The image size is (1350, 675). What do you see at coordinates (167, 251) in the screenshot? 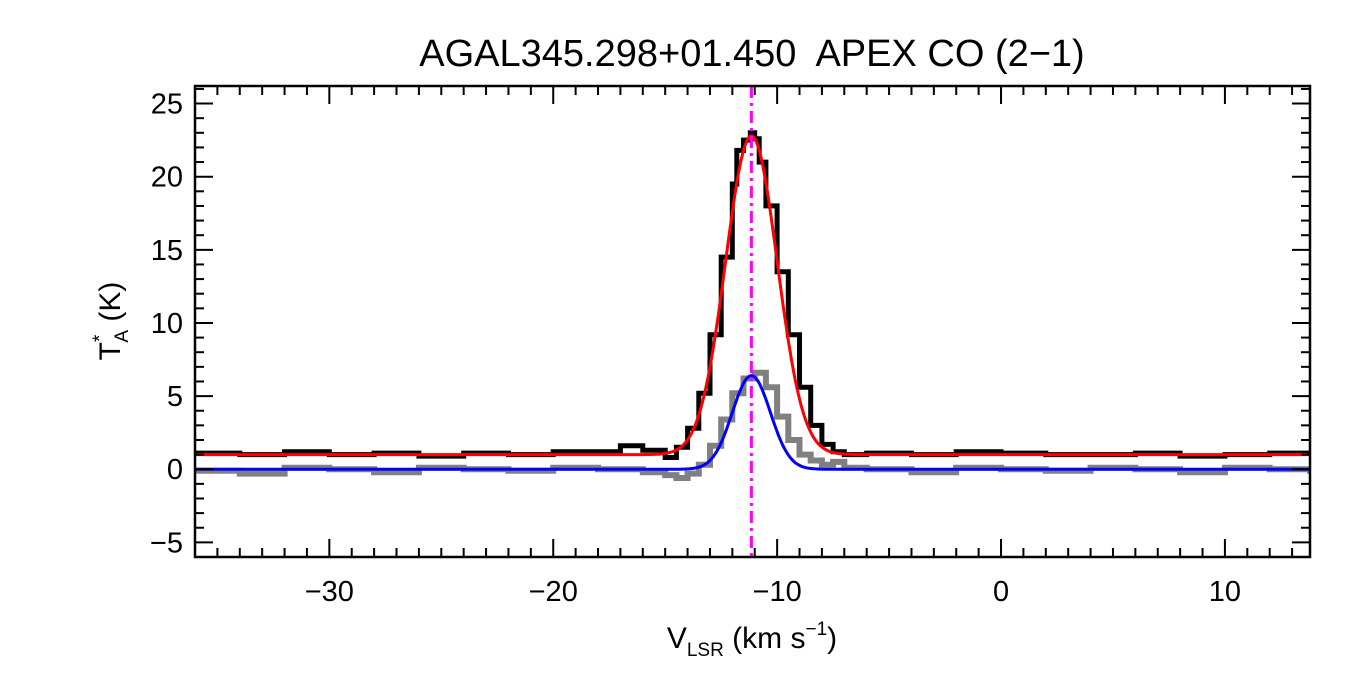
I see `y-tick-label: 15` at bounding box center [167, 251].